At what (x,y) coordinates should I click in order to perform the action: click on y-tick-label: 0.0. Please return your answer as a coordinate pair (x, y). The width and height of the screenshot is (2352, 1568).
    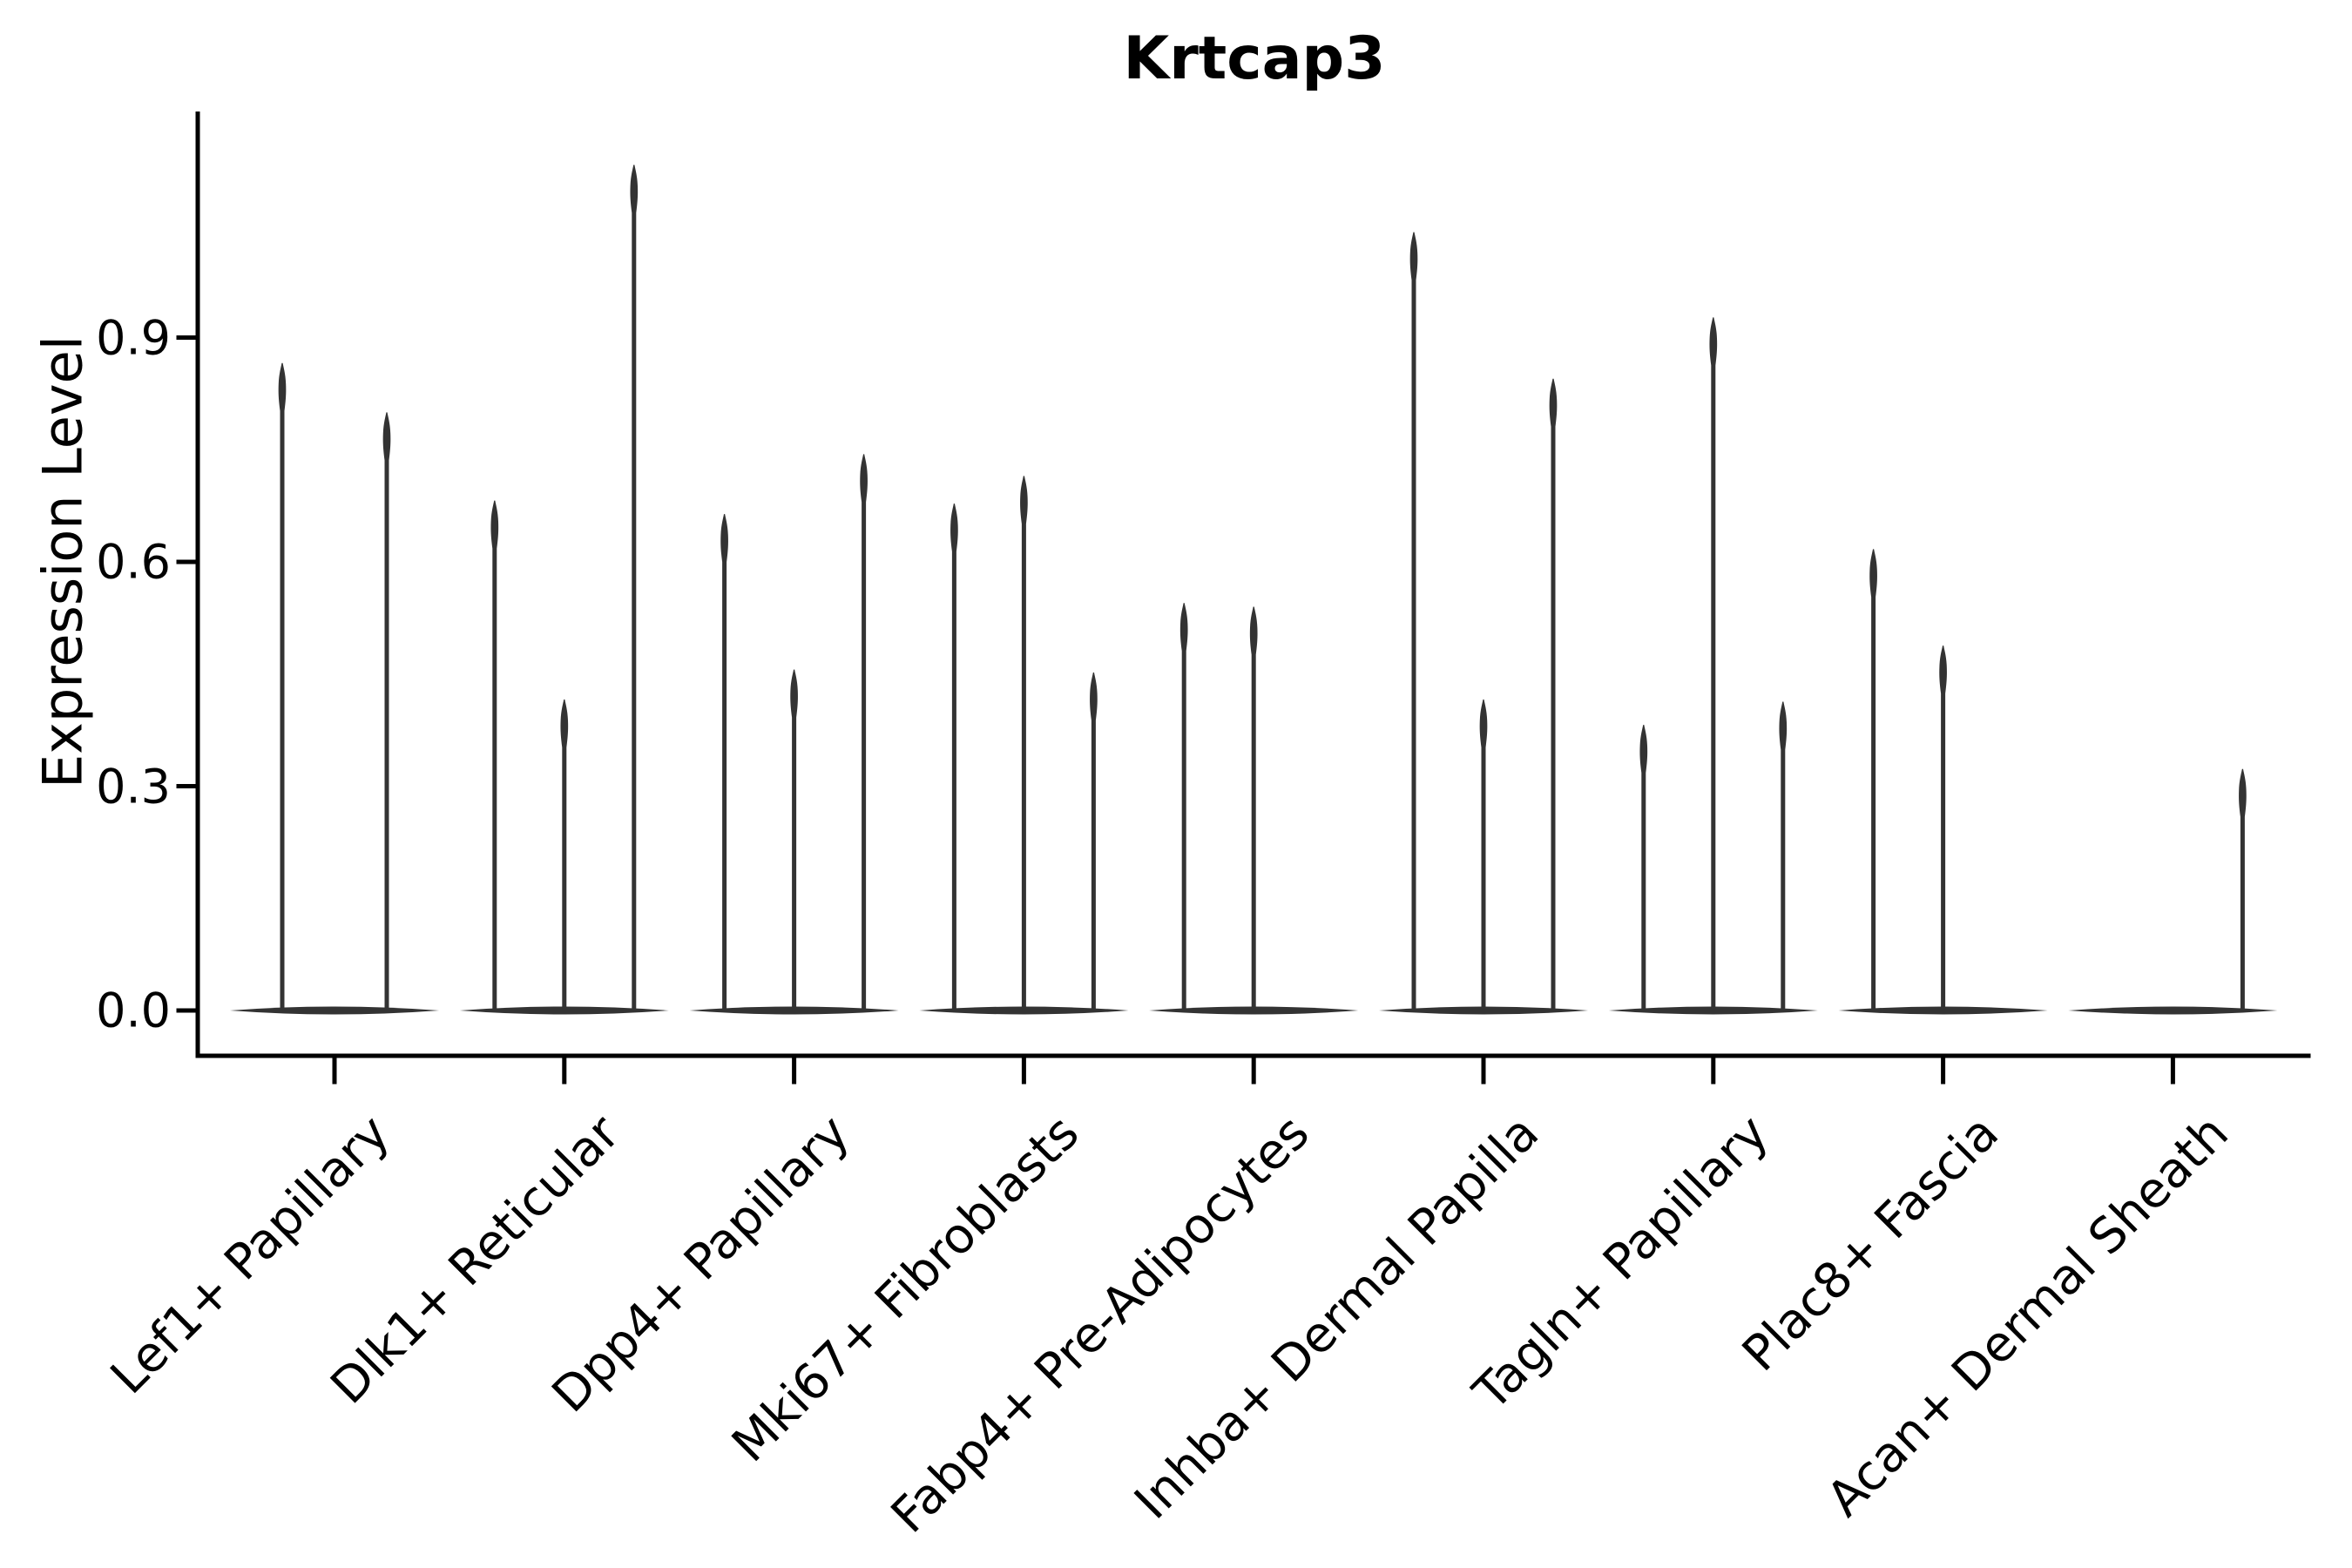
    Looking at the image, I should click on (134, 1011).